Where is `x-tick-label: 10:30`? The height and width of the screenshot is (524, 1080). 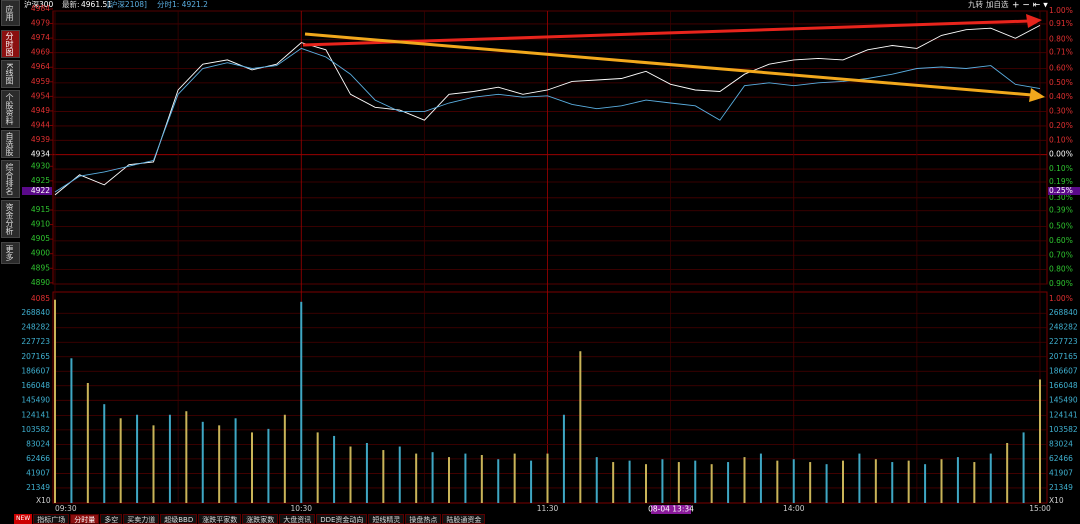
x-tick-label: 10:30 is located at coordinates (301, 508).